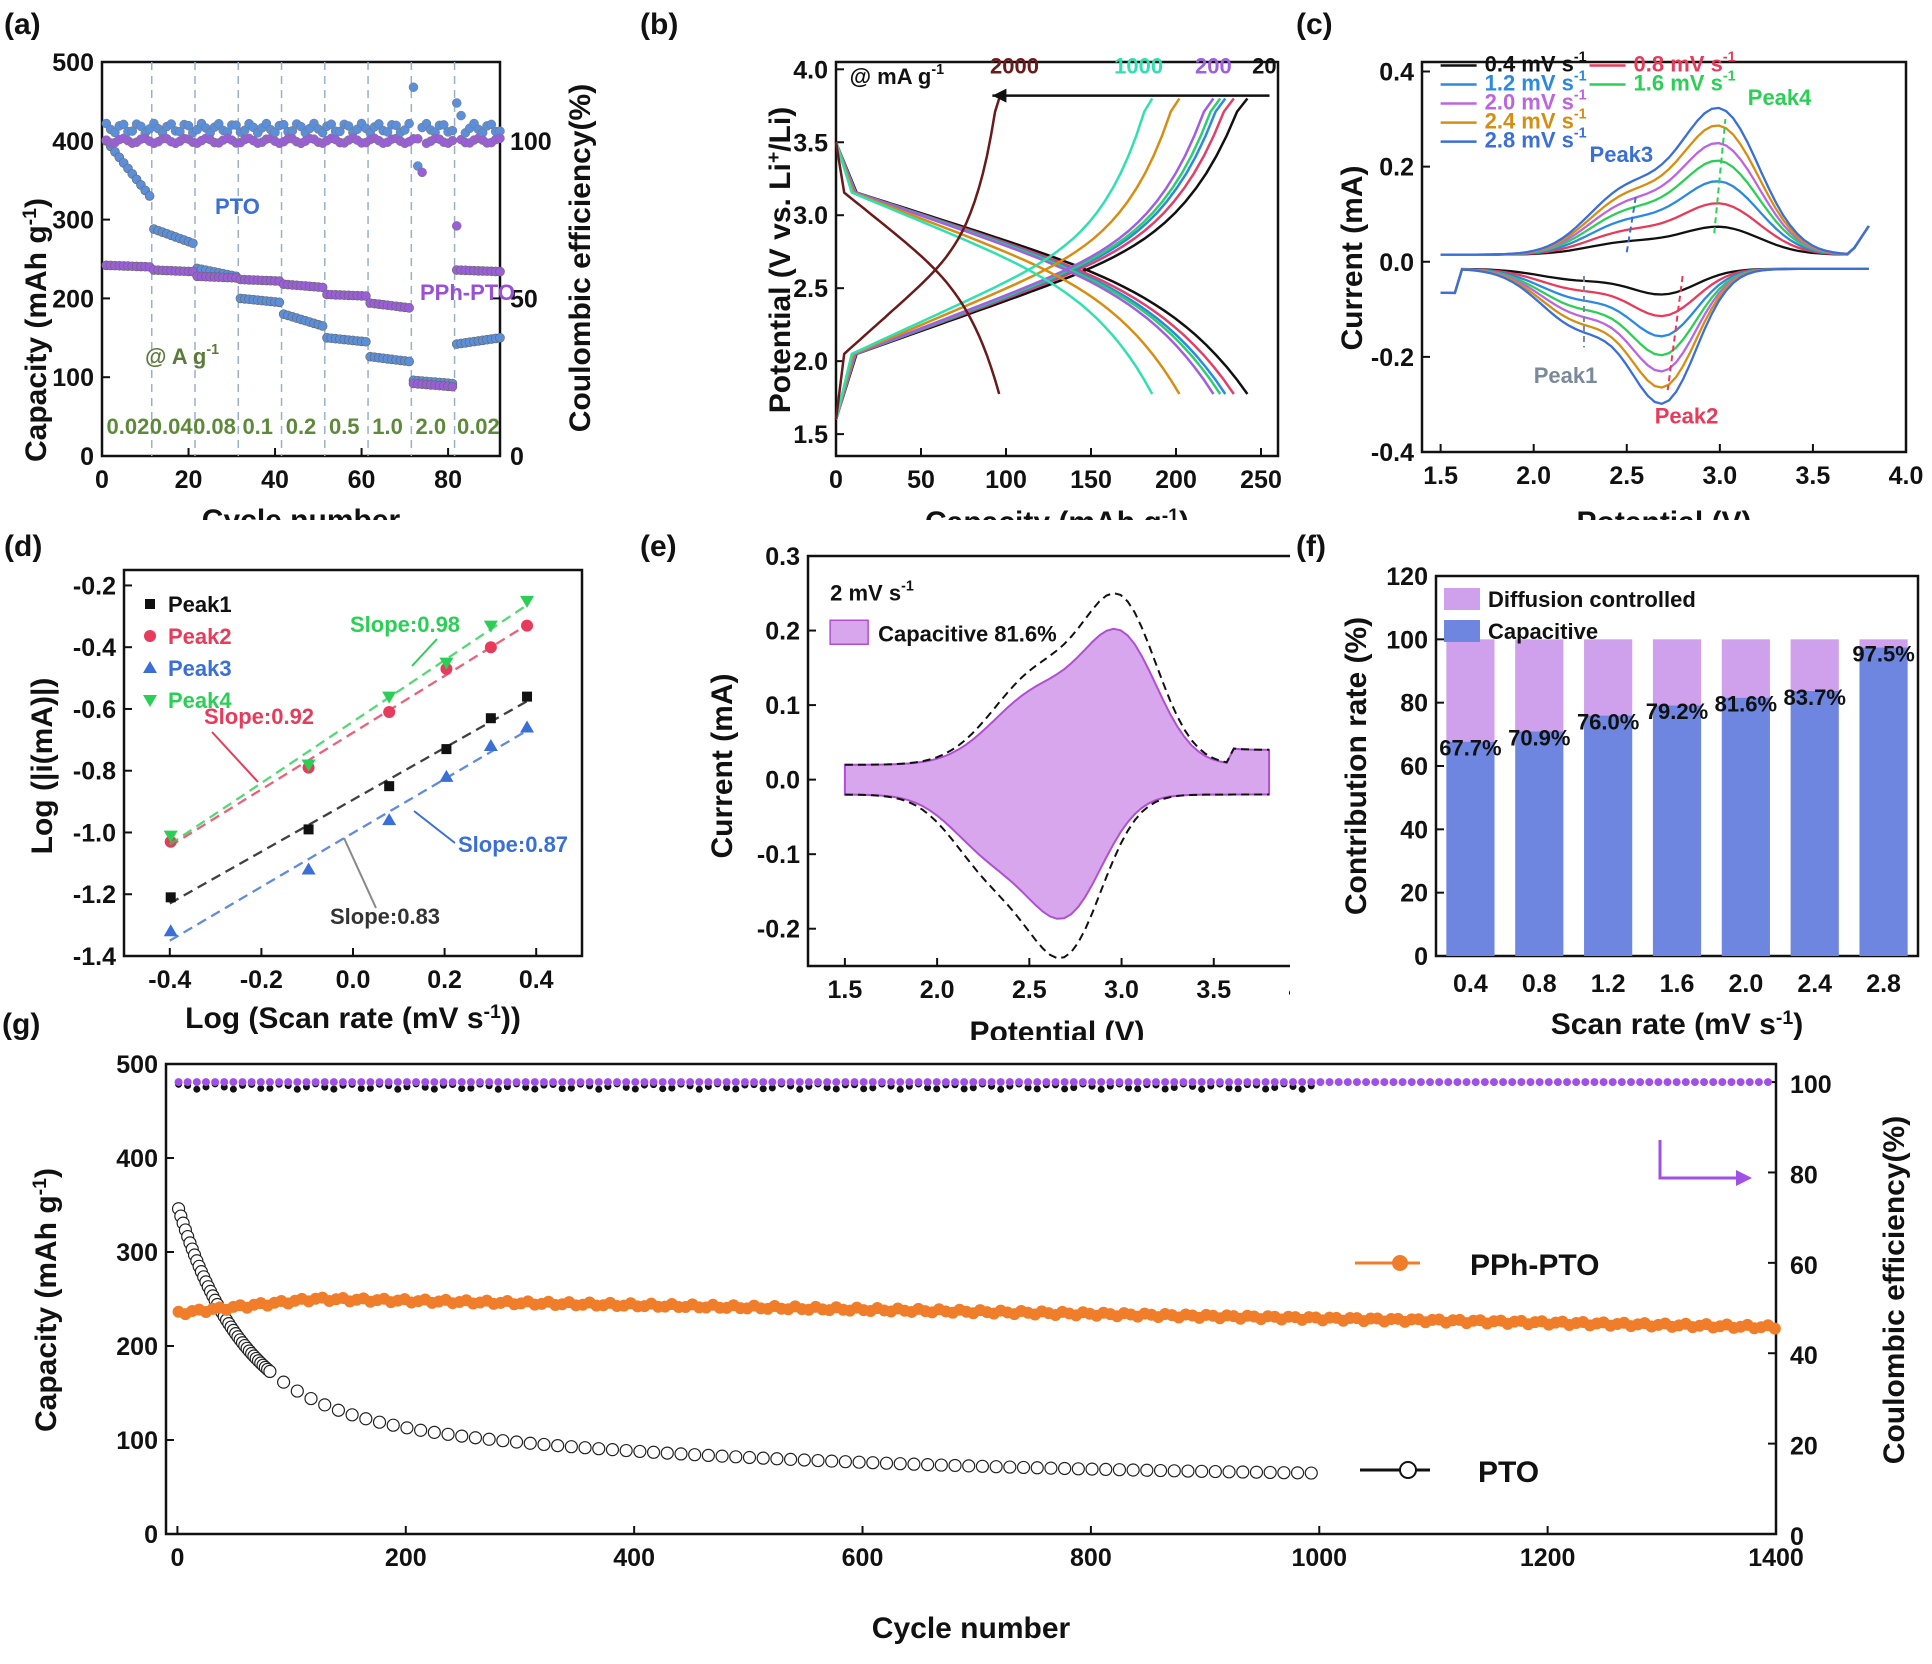  I want to click on data-point-peak4, so click(170, 836).